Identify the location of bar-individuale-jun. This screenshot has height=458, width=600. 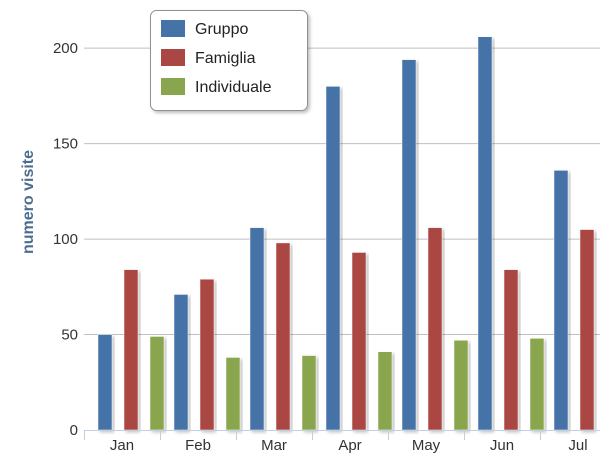
(537, 384).